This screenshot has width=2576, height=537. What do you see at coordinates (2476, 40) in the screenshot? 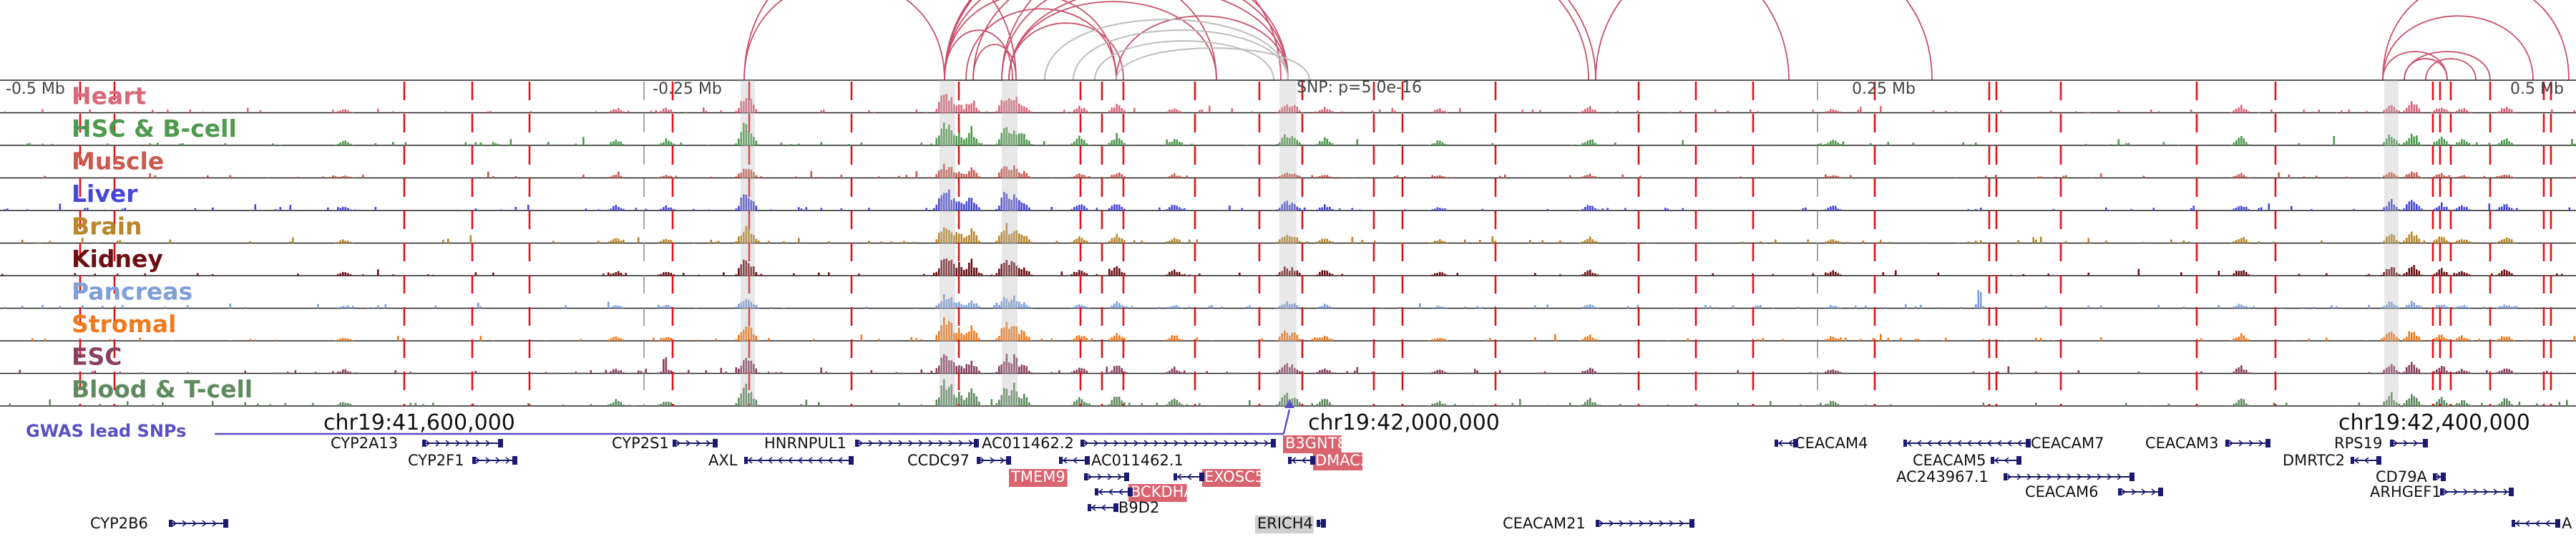
I see `interaction-arc` at bounding box center [2476, 40].